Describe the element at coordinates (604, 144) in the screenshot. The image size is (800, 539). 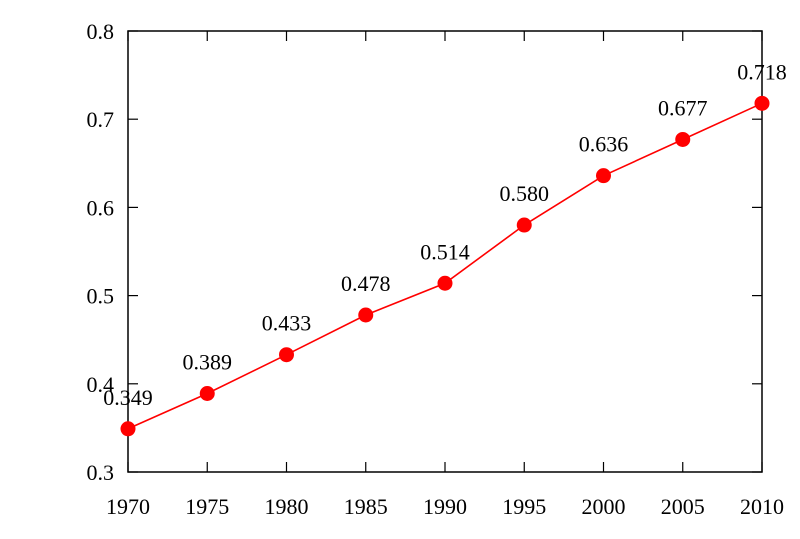
I see `data-label: 0.636` at that location.